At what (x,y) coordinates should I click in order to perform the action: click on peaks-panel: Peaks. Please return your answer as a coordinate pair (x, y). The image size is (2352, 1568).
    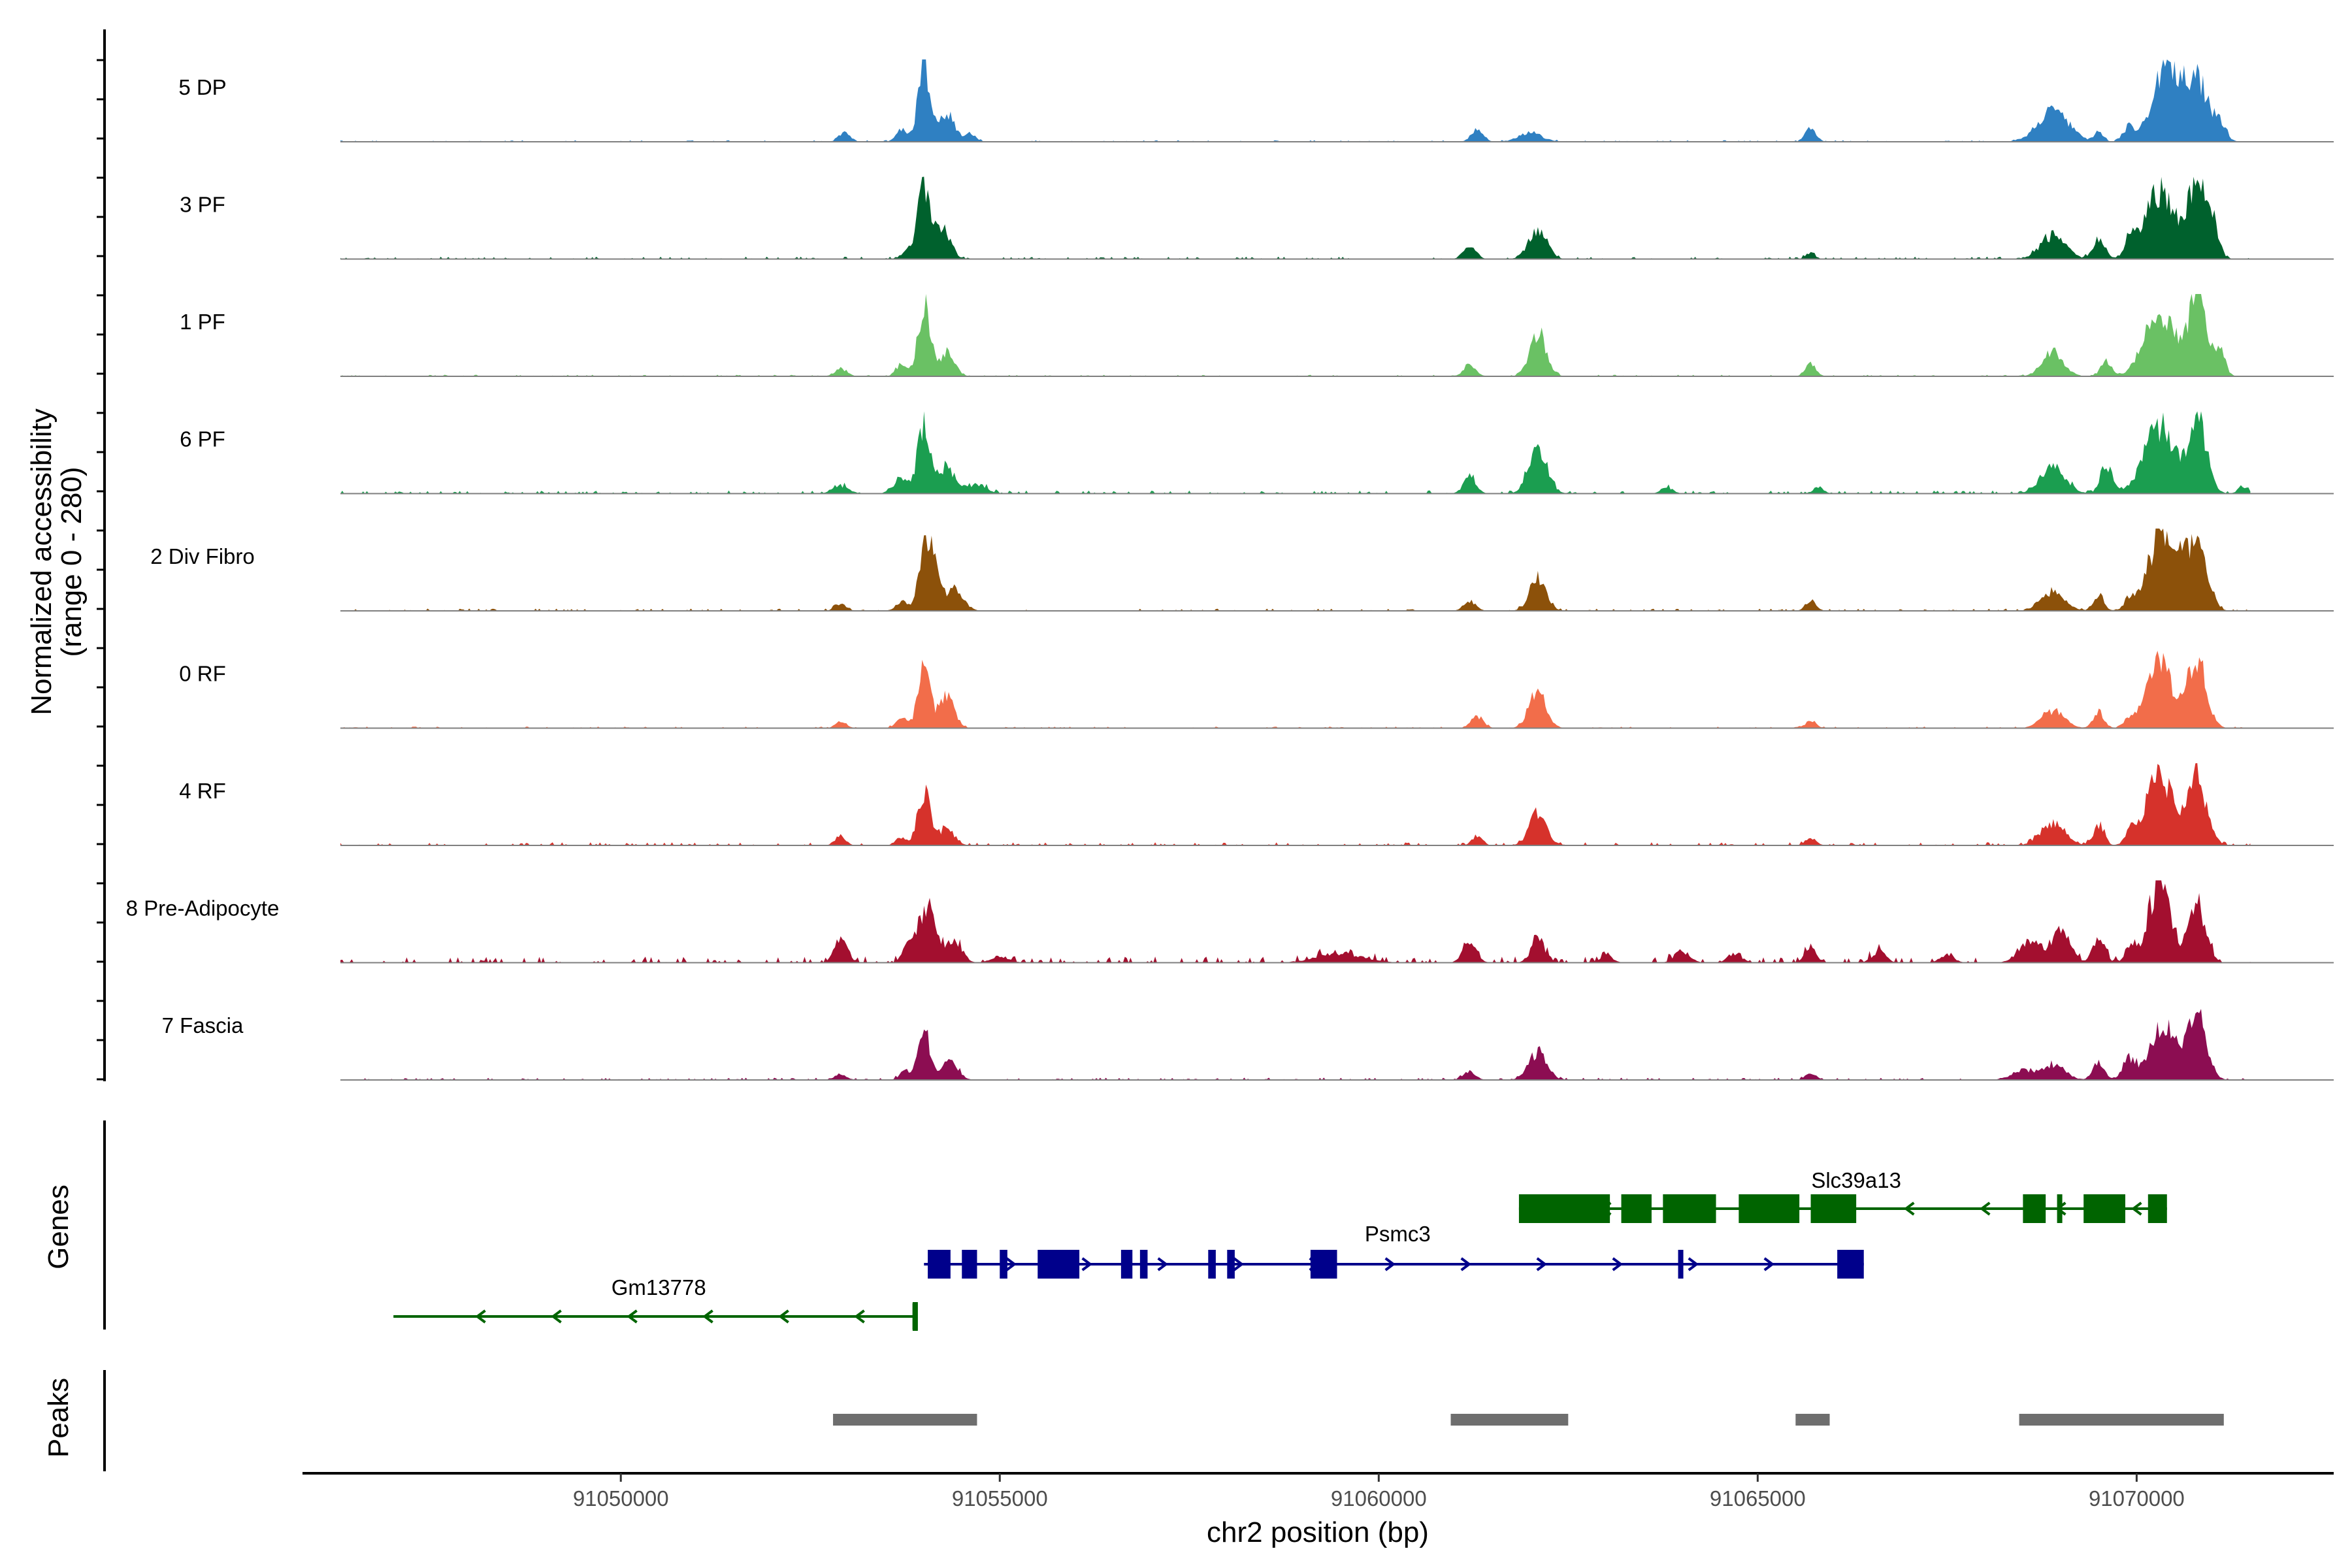
    Looking at the image, I should click on (1133, 1420).